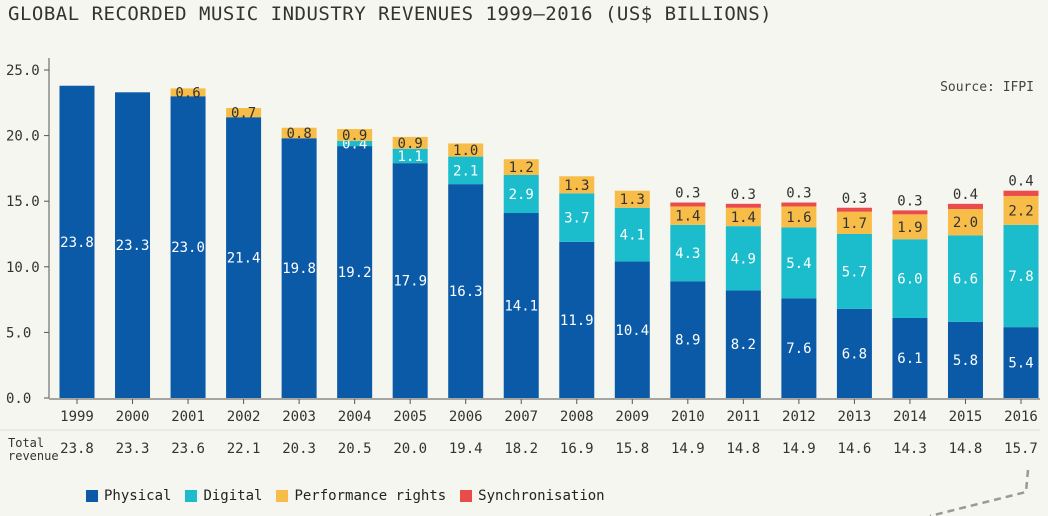 This screenshot has width=1048, height=516. What do you see at coordinates (299, 269) in the screenshot?
I see `data-label-physical: 19.8` at bounding box center [299, 269].